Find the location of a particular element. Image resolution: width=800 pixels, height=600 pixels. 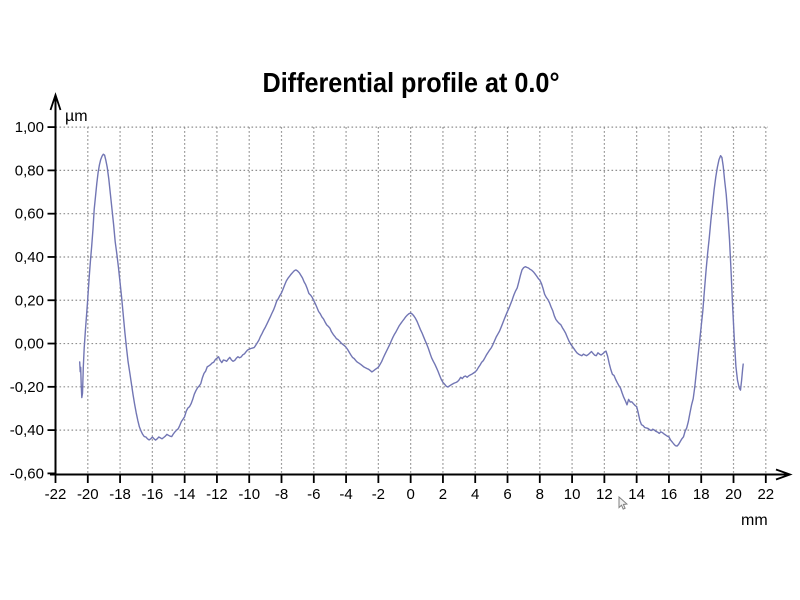

x-tick-label: -22 is located at coordinates (56, 494).